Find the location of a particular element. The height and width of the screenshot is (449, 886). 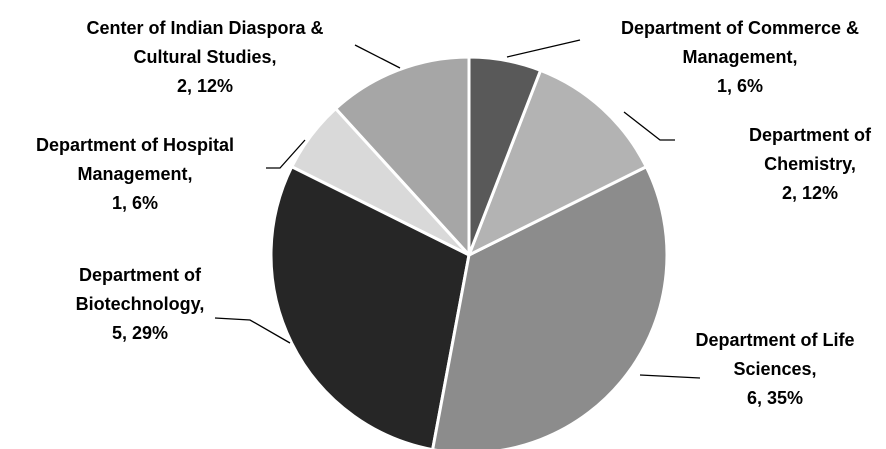

slice-label: Department of Hospital Management, 1, 6% is located at coordinates (135, 174).